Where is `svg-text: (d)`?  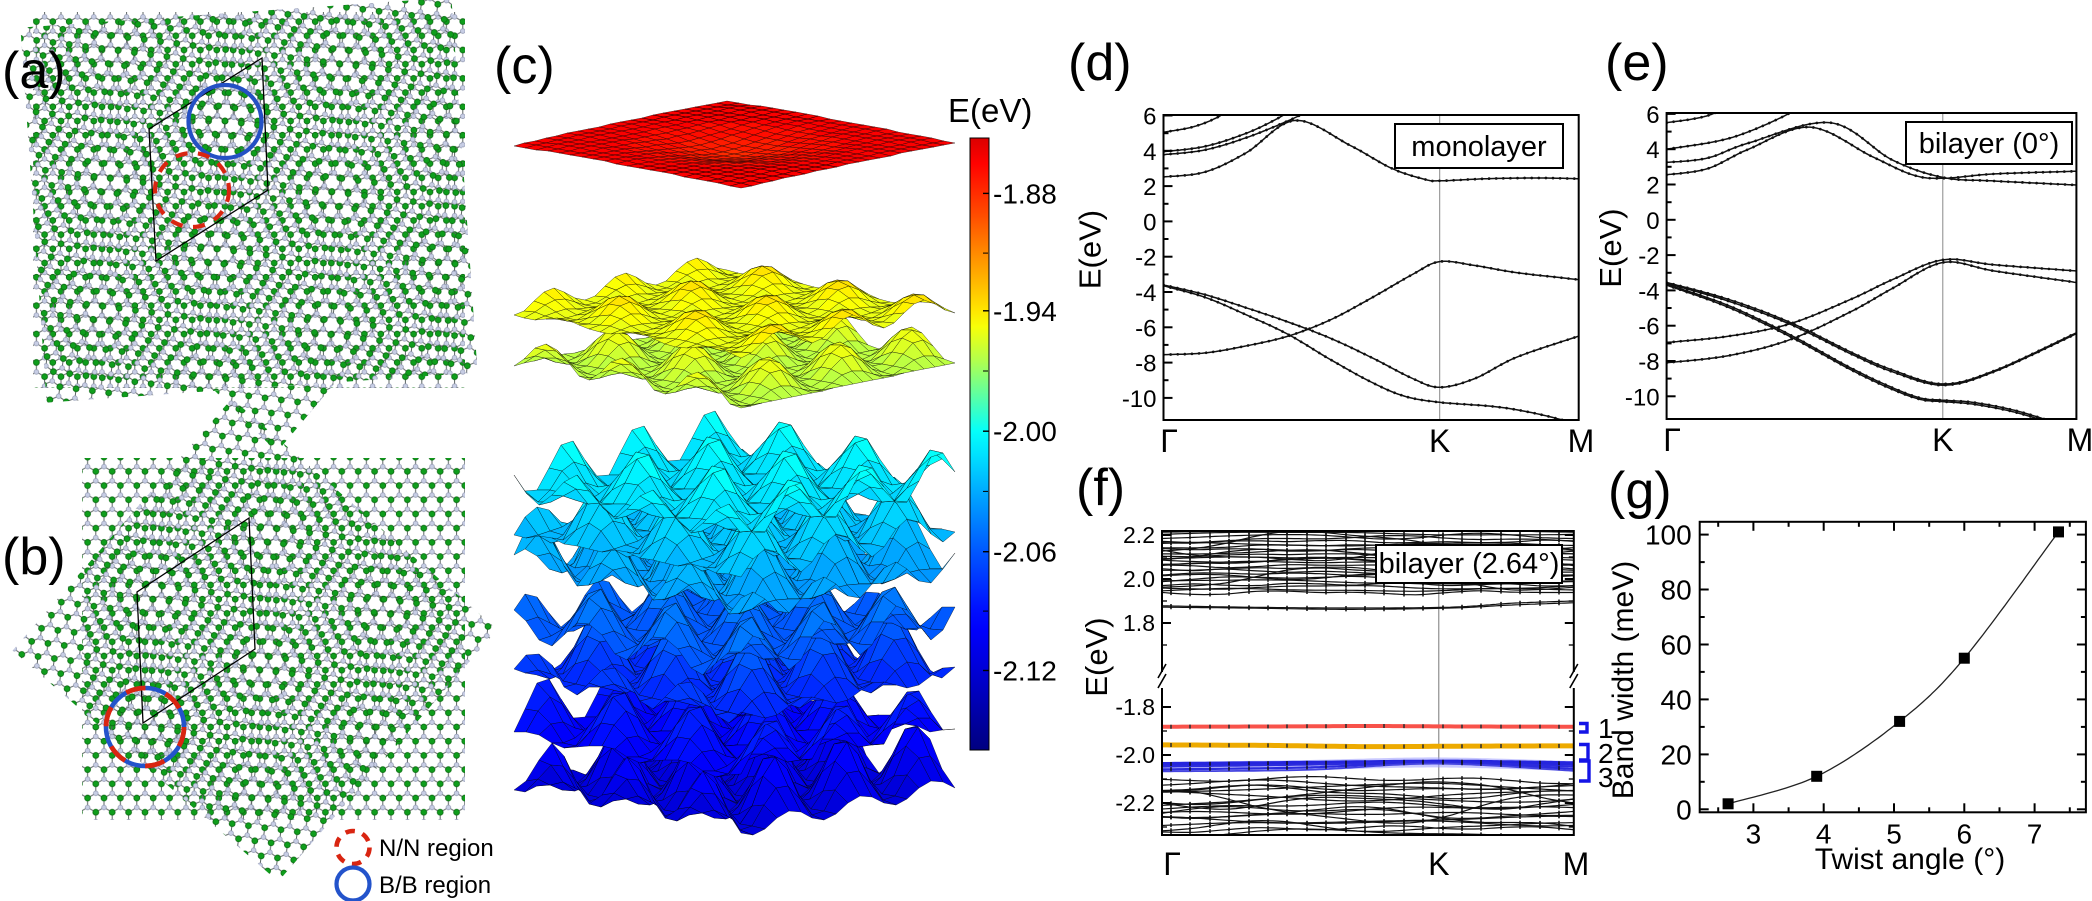
svg-text: (d) is located at coordinates (1100, 63).